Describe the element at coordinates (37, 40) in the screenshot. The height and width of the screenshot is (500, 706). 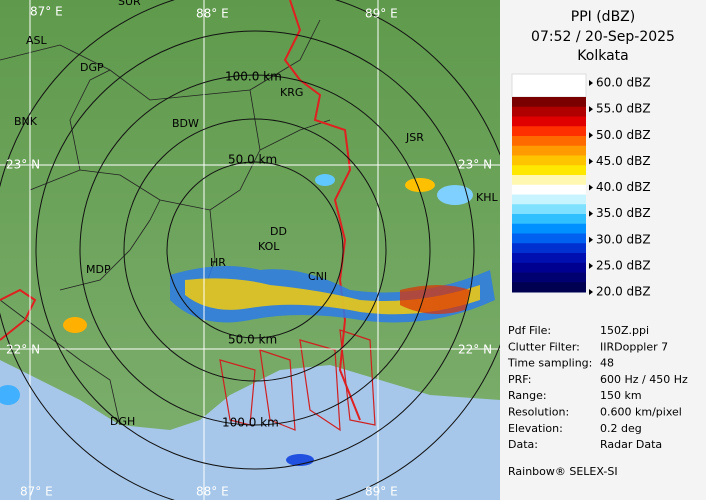
I see `place: ASL` at that location.